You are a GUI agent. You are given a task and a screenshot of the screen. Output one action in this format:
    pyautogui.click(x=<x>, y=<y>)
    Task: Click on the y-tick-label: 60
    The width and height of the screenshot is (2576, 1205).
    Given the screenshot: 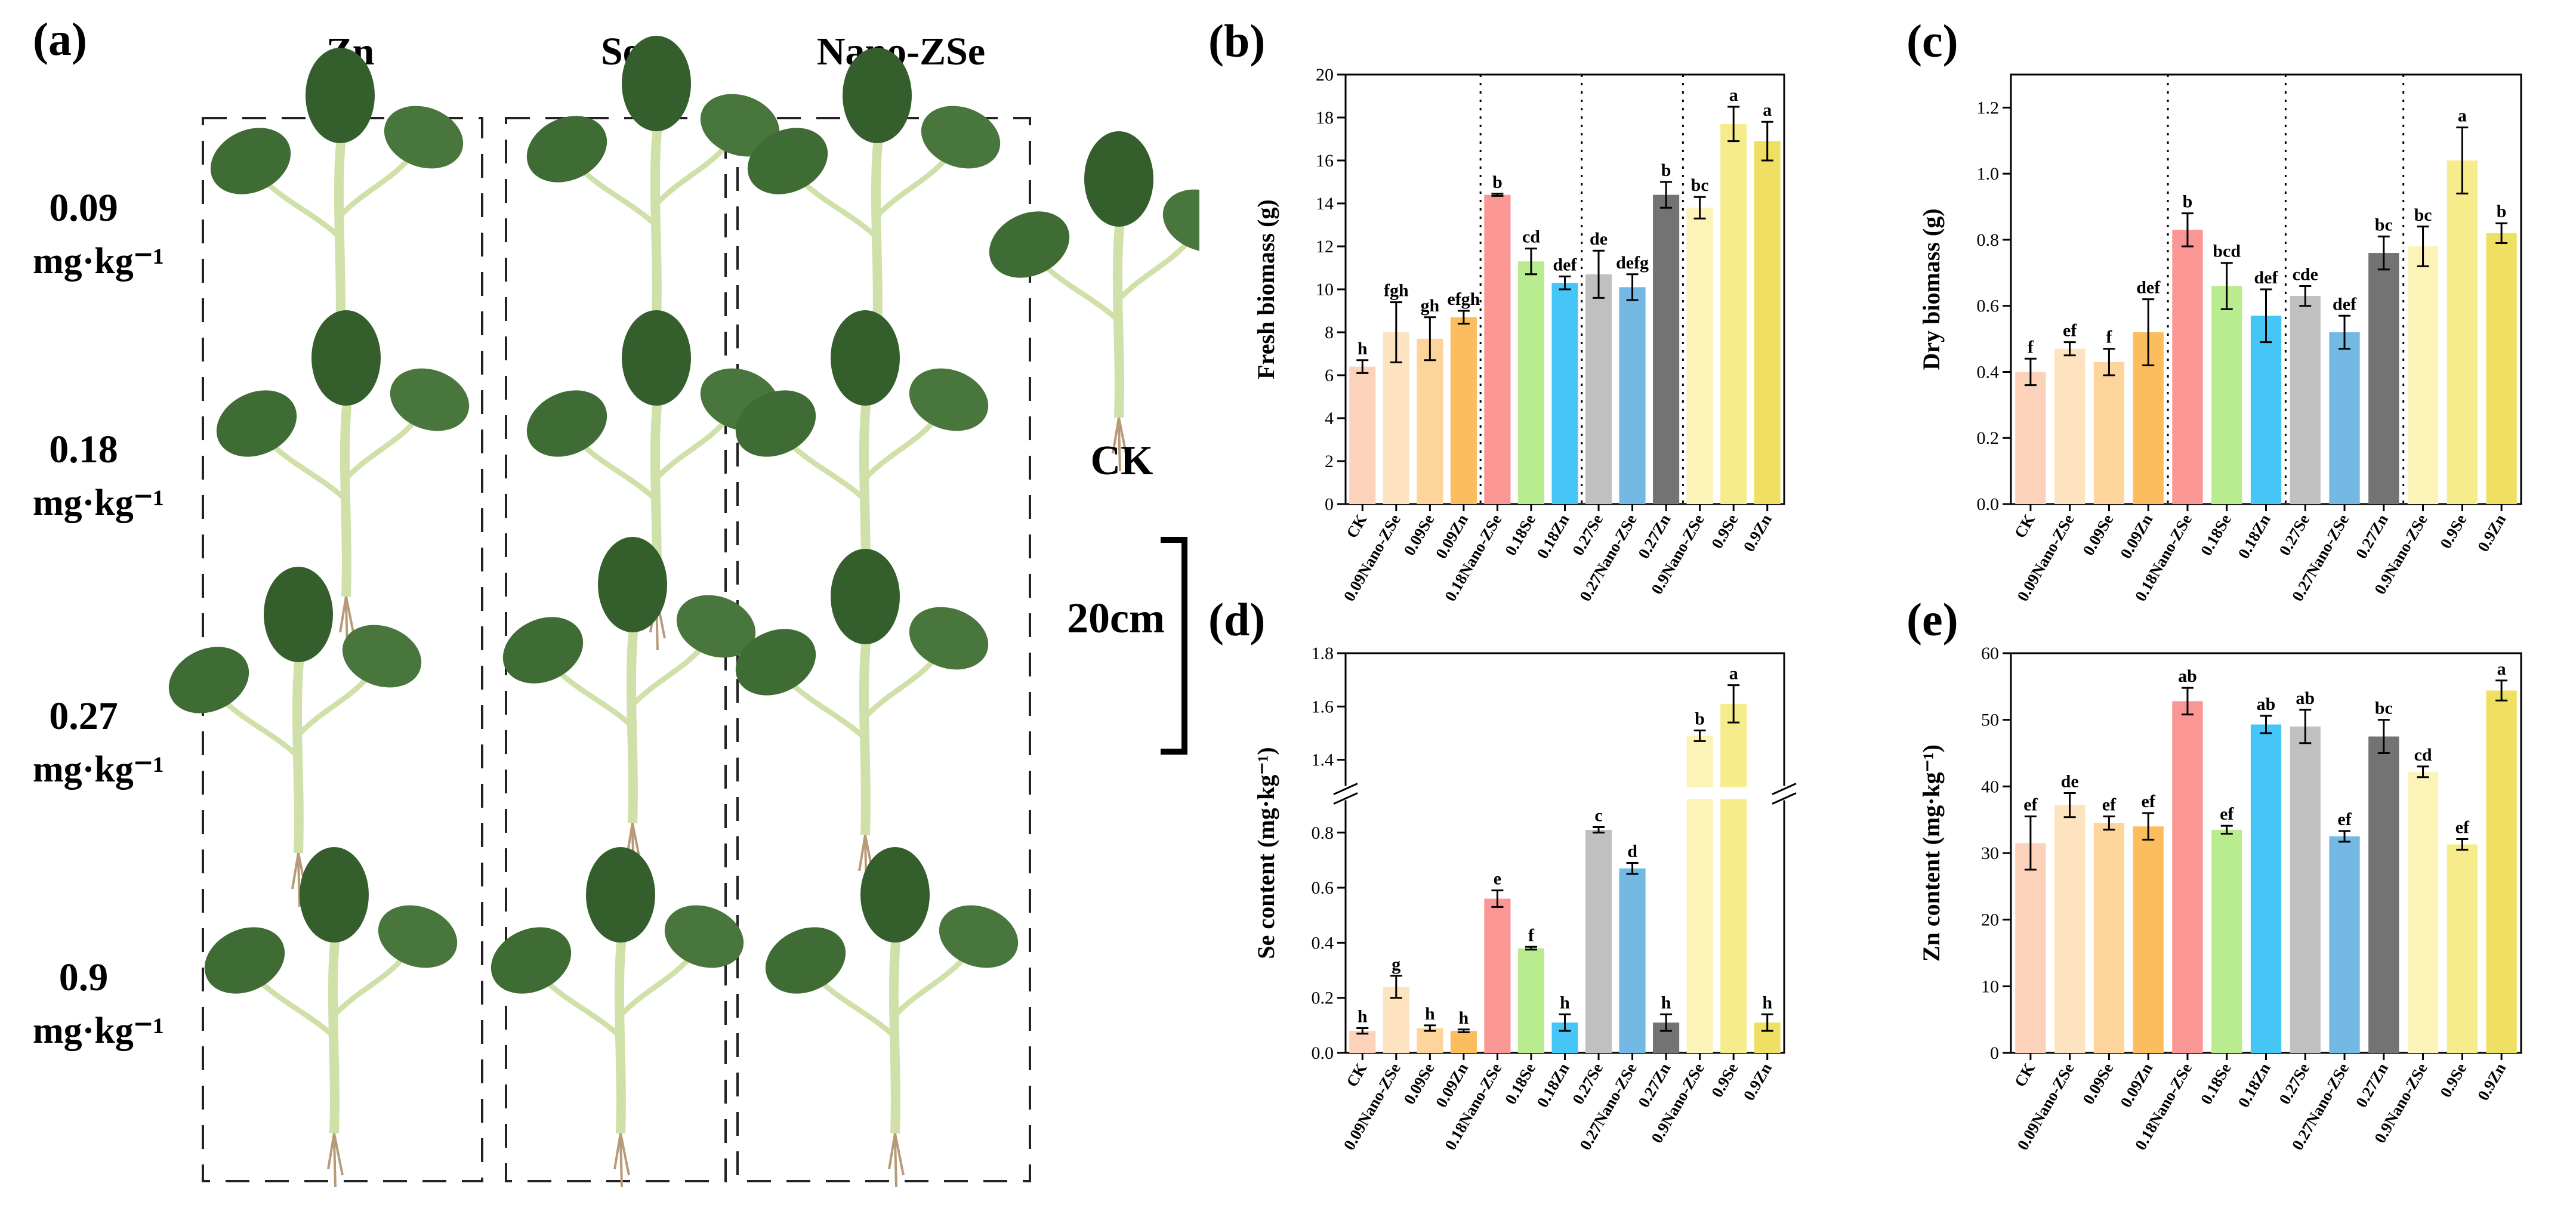 What is the action you would take?
    pyautogui.click(x=1990, y=653)
    